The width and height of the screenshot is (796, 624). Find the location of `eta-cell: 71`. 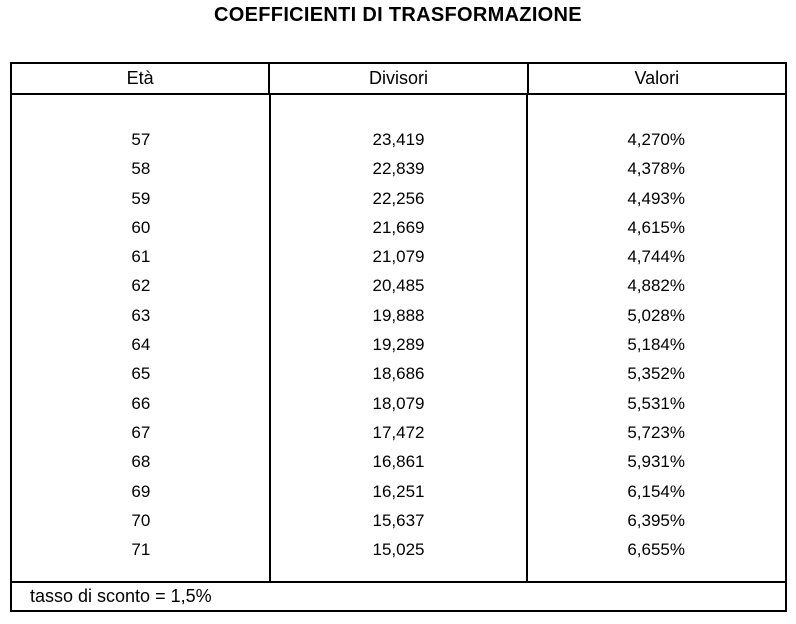

eta-cell: 71 is located at coordinates (141, 550).